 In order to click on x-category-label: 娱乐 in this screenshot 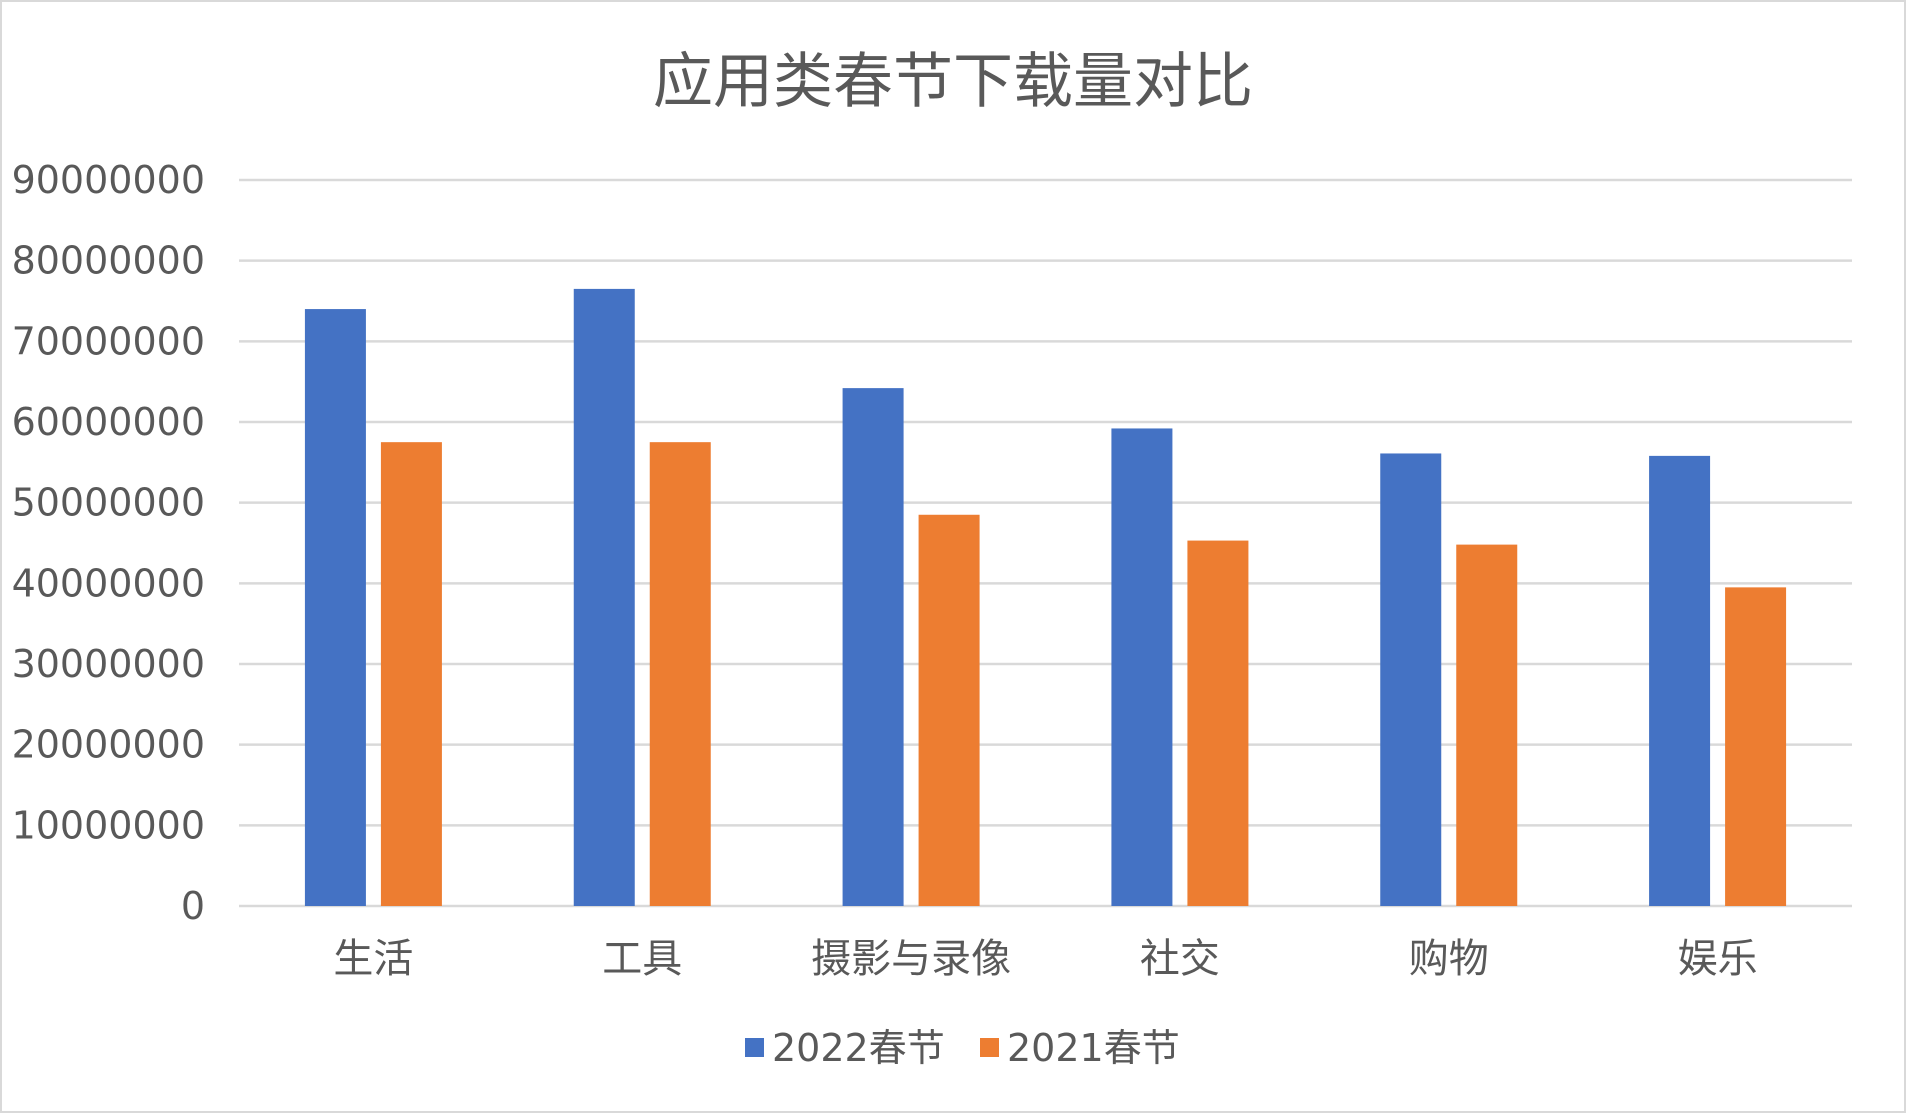, I will do `click(1718, 959)`.